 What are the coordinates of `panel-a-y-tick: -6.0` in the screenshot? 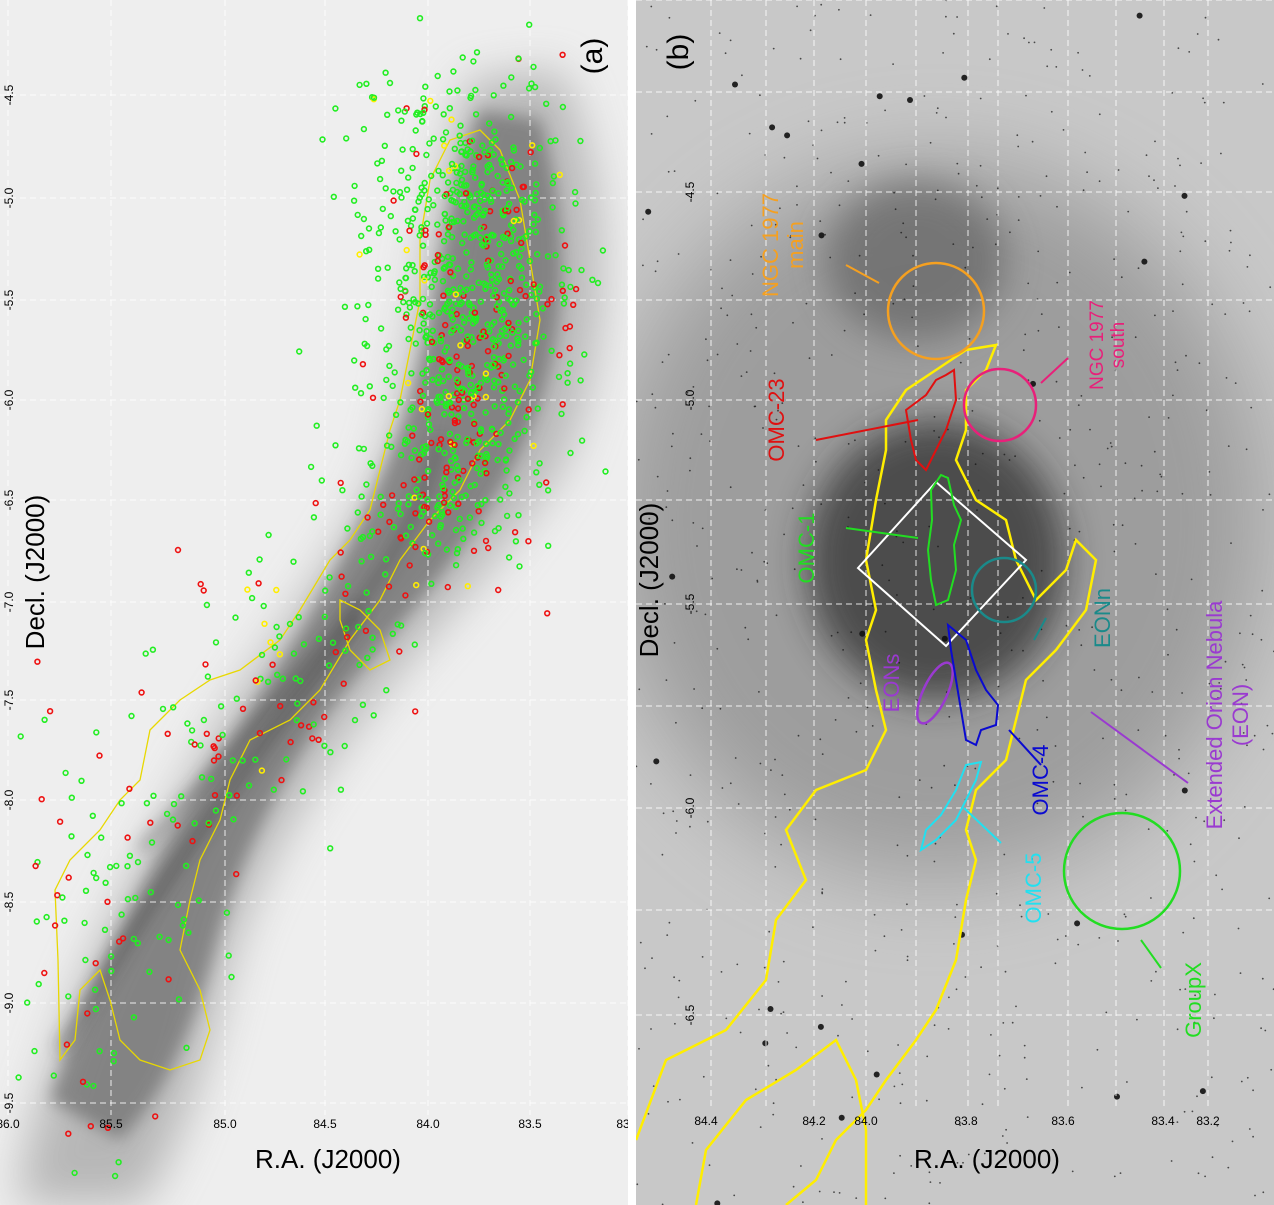 It's located at (9, 399).